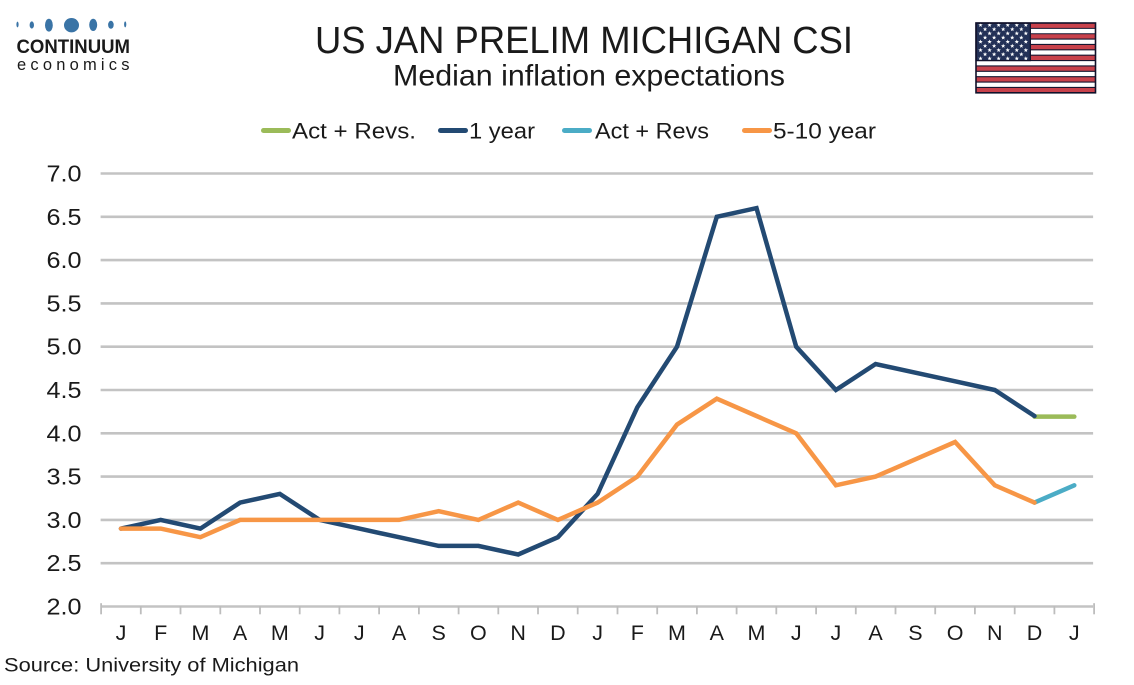 This screenshot has height=685, width=1134. I want to click on svg-text: Median inflation expectations, so click(589, 76).